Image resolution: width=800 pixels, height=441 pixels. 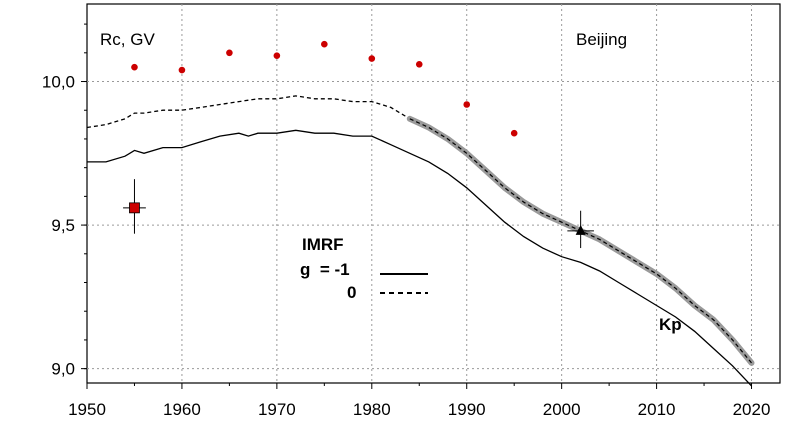 I want to click on legend: IMRF g = -1 0, so click(x=364, y=268).